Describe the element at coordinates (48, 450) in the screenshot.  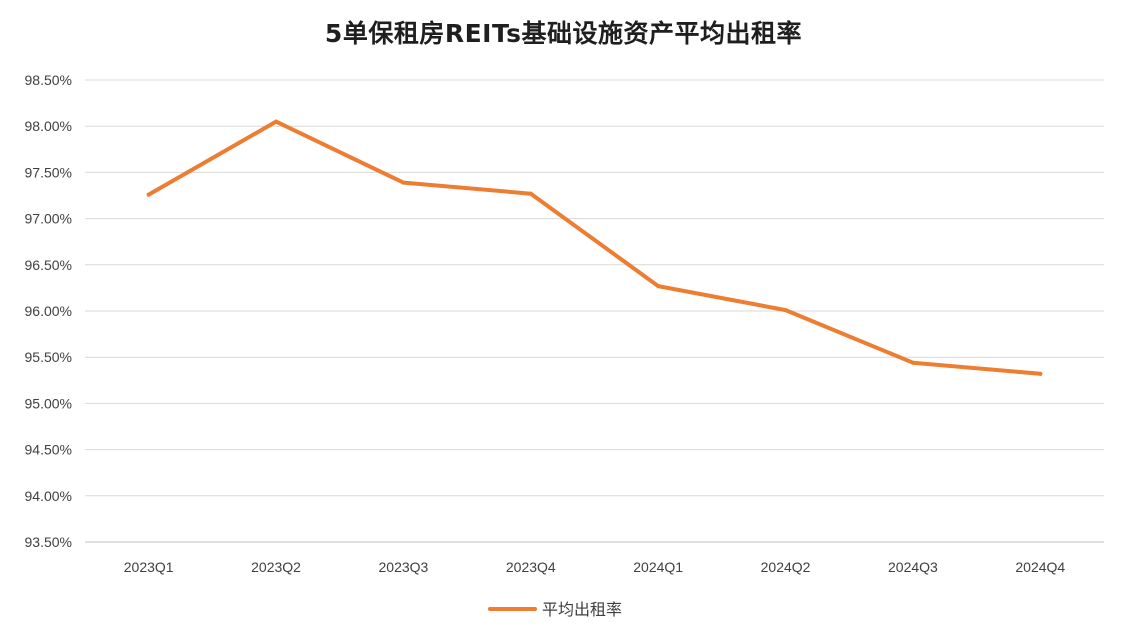
I see `y-tick-label: 94.50%` at that location.